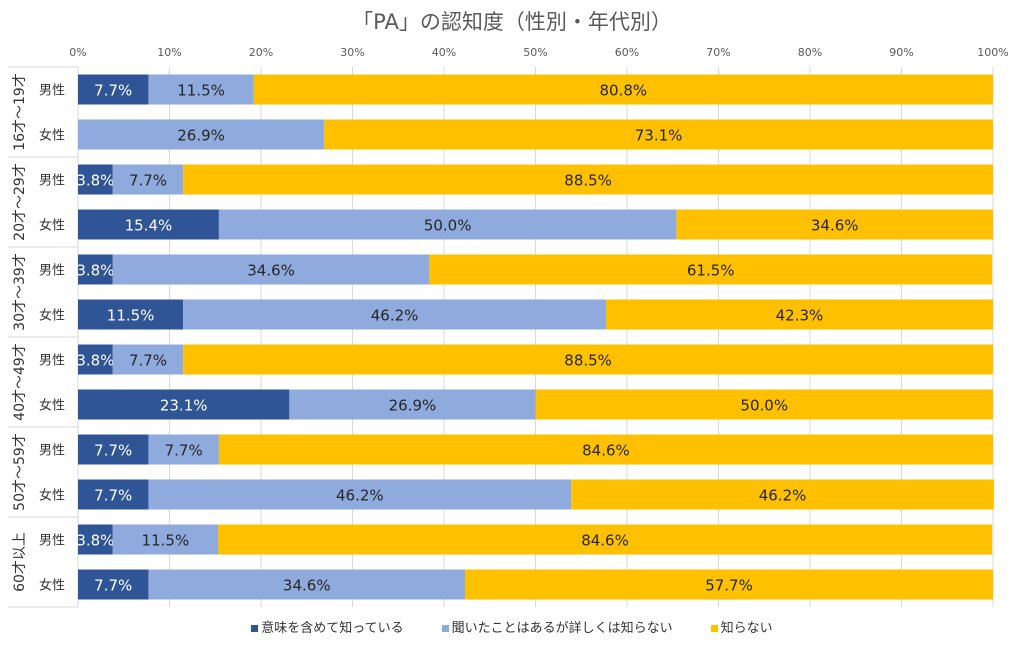 The image size is (1024, 650). Describe the element at coordinates (20, 562) in the screenshot. I see `group-label: 60才以上` at that location.